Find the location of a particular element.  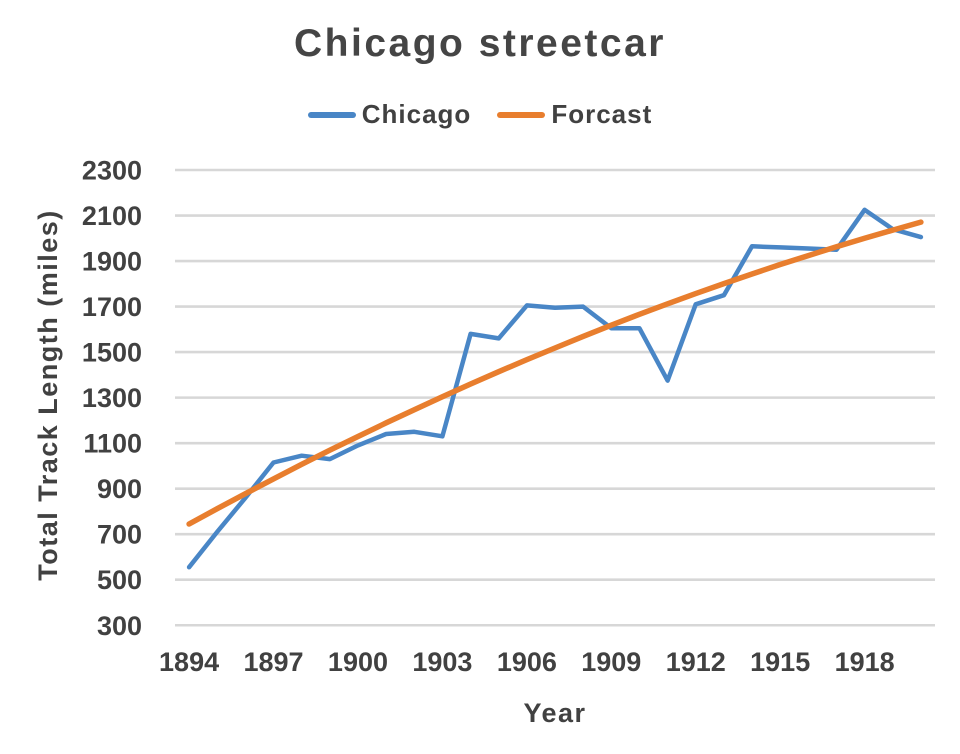

y-axis-title: Total Track Length (miles) is located at coordinates (48, 395).